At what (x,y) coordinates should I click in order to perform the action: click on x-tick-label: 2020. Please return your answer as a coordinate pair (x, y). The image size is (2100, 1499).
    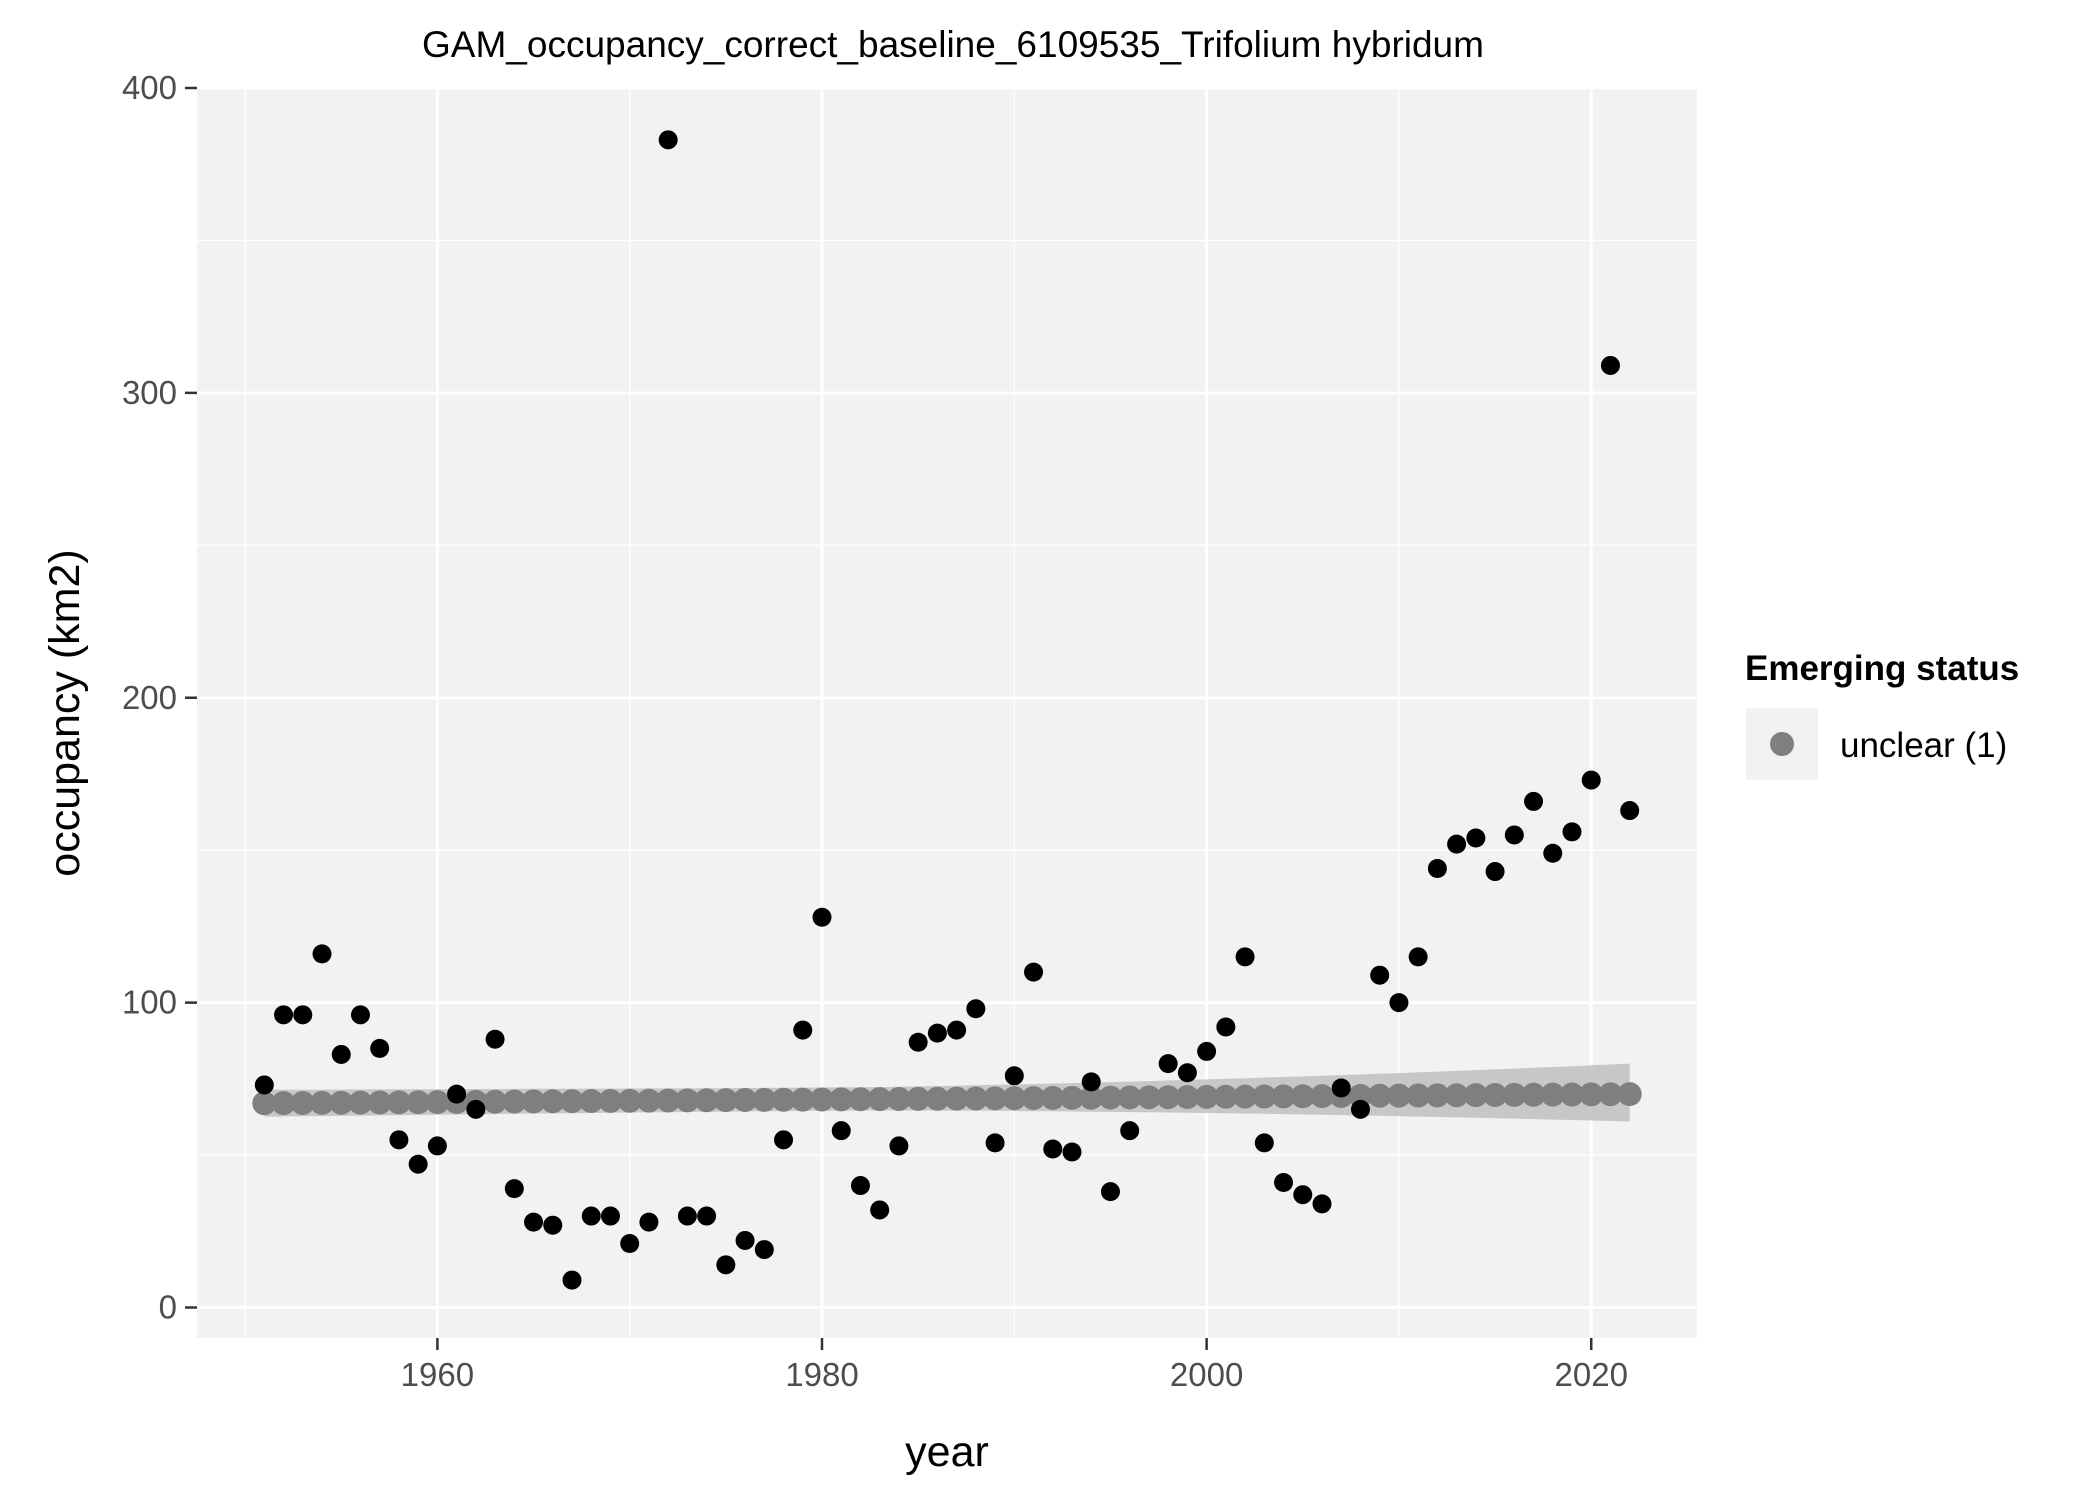
    Looking at the image, I should click on (1591, 1374).